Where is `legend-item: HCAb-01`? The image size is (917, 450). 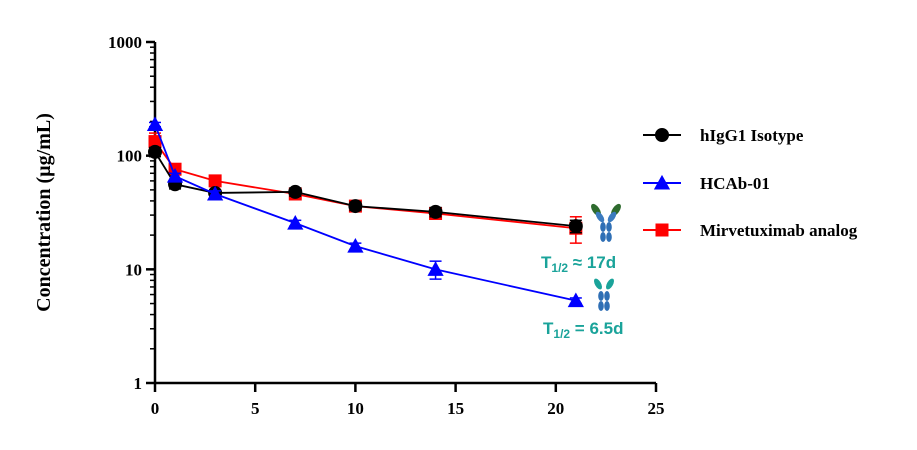 legend-item: HCAb-01 is located at coordinates (706, 183).